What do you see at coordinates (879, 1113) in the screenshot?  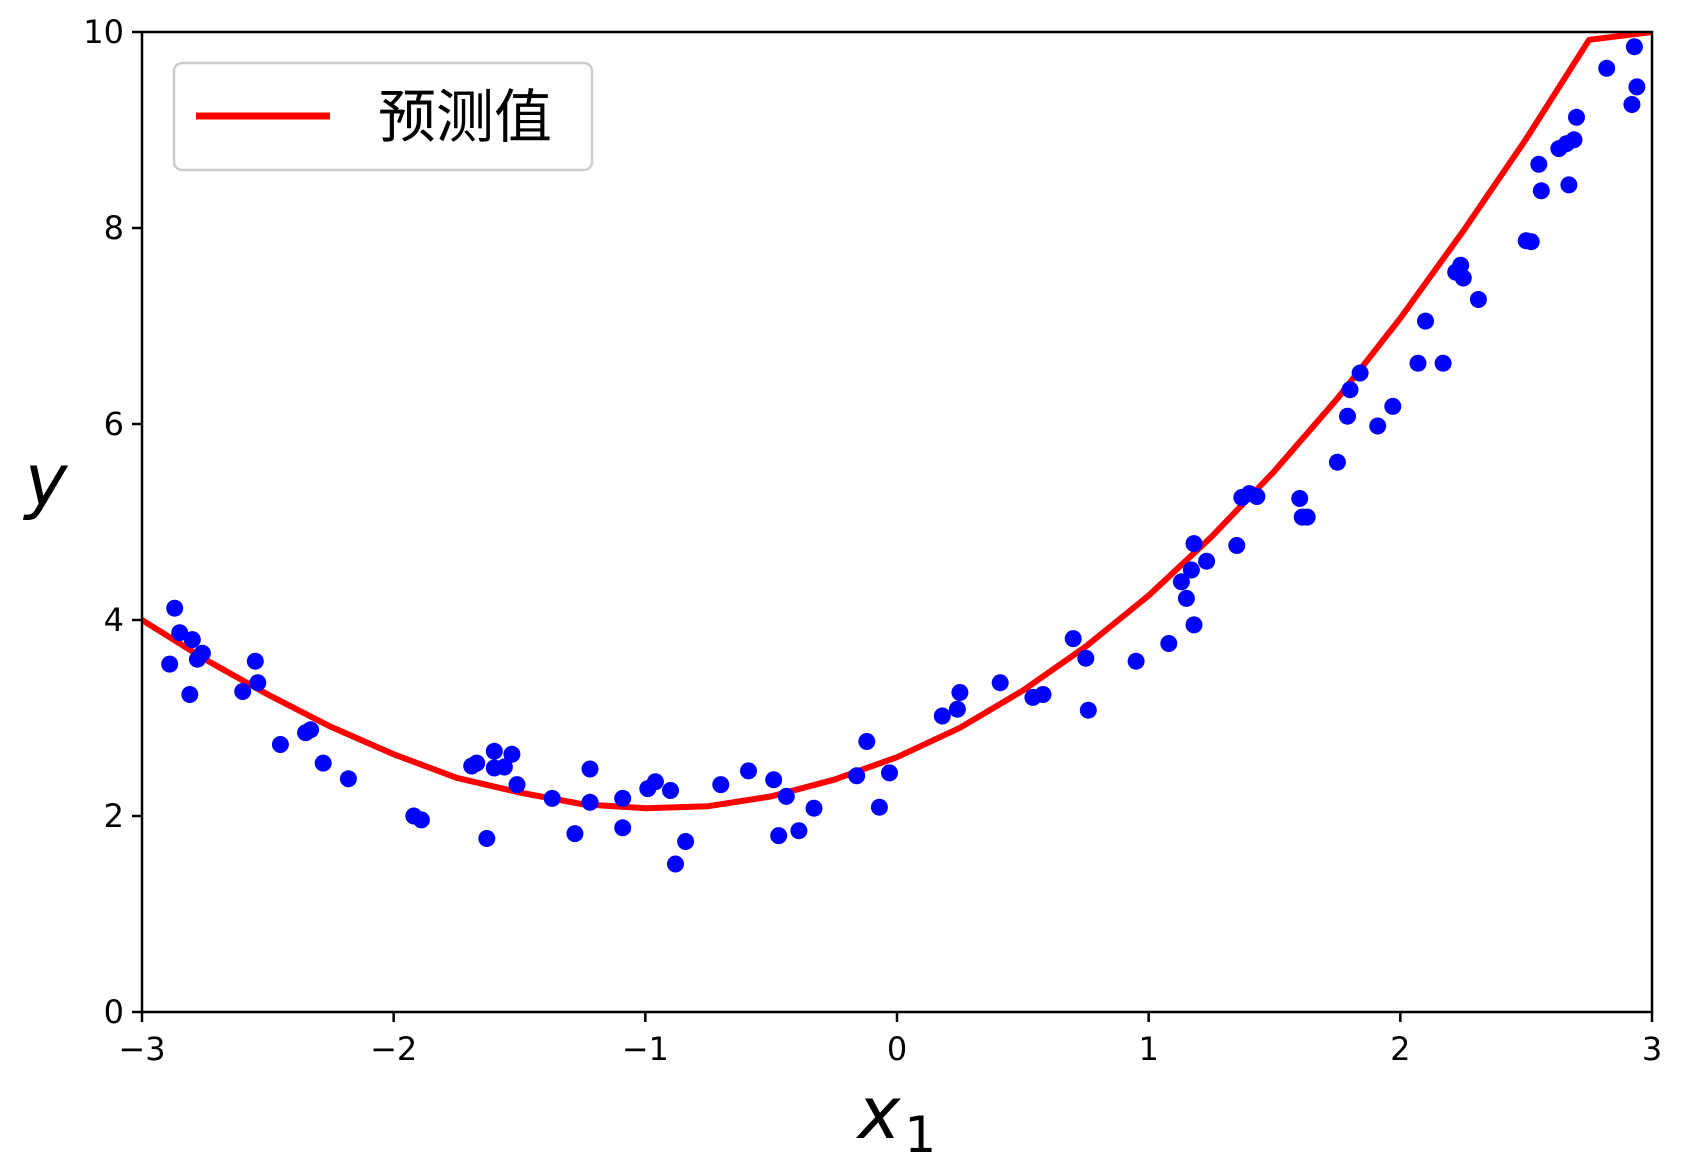 I see `x-axis-label-base: x` at bounding box center [879, 1113].